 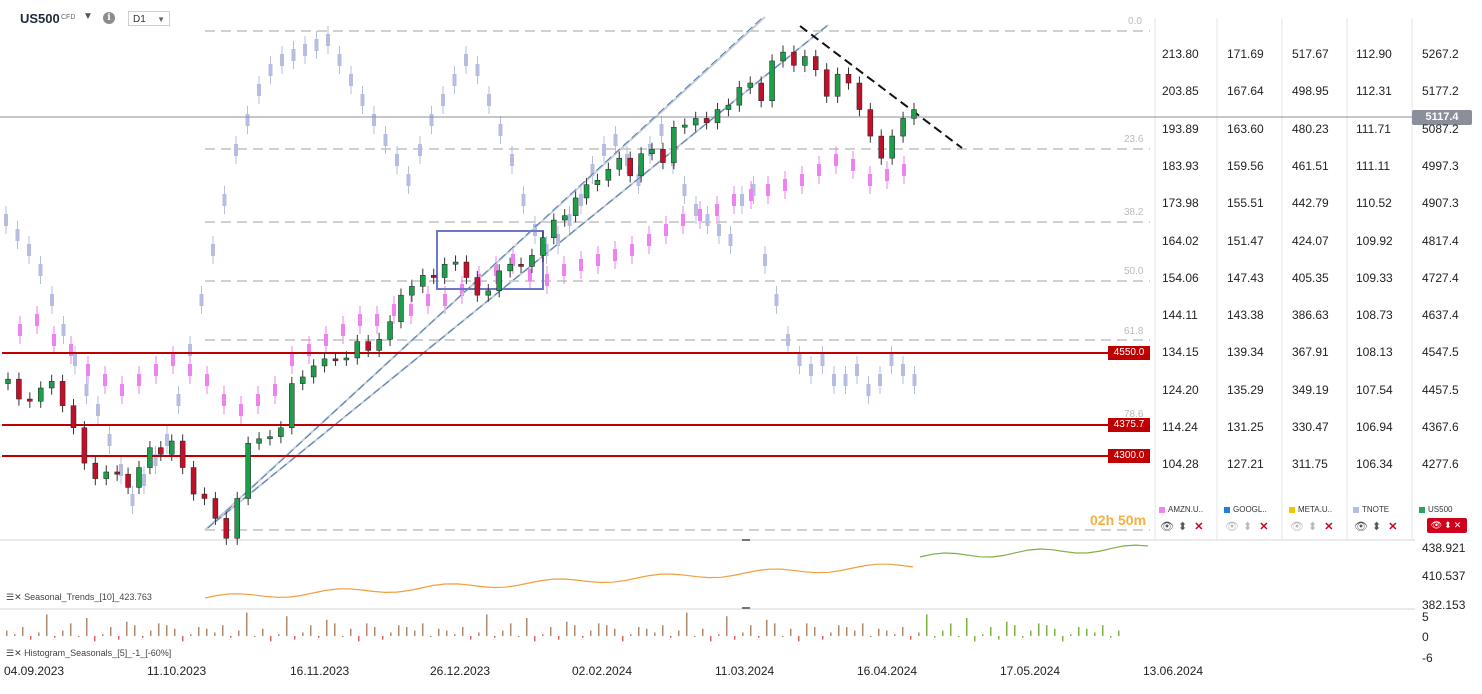 What do you see at coordinates (1427, 658) in the screenshot?
I see `histogram-axis-label: -6` at bounding box center [1427, 658].